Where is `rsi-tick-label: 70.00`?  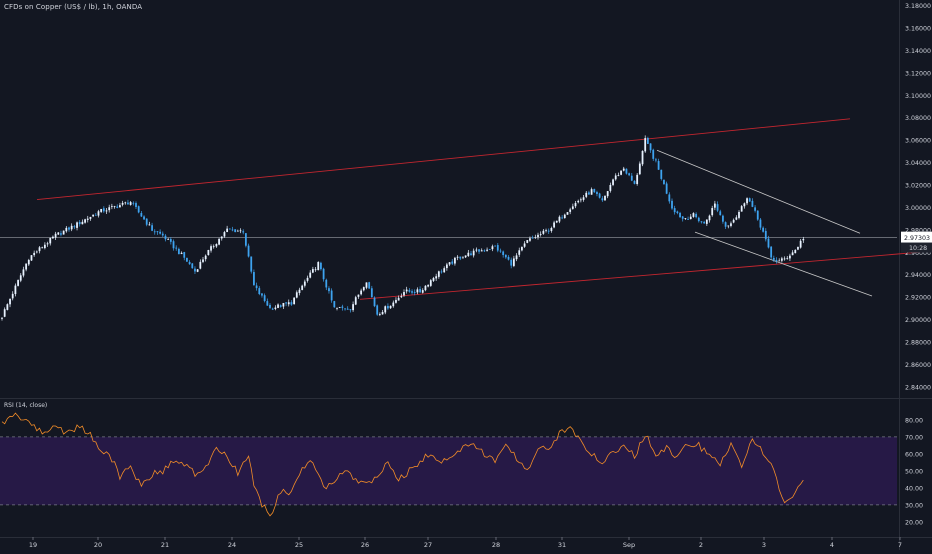 rsi-tick-label: 70.00 is located at coordinates (914, 437).